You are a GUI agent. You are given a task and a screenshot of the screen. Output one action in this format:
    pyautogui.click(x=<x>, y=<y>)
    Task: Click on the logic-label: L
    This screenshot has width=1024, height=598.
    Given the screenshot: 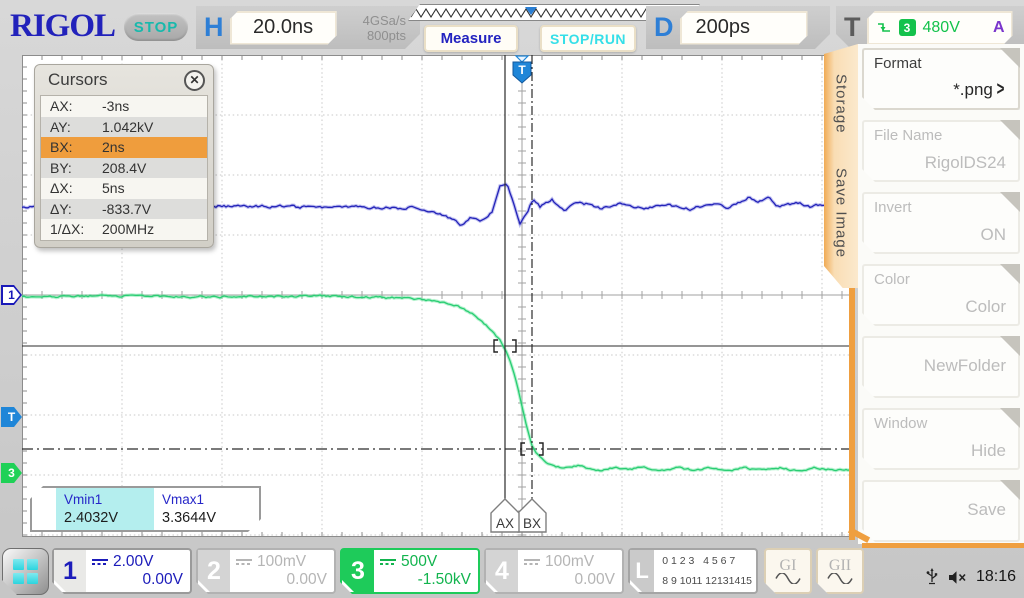 What is the action you would take?
    pyautogui.click(x=642, y=571)
    